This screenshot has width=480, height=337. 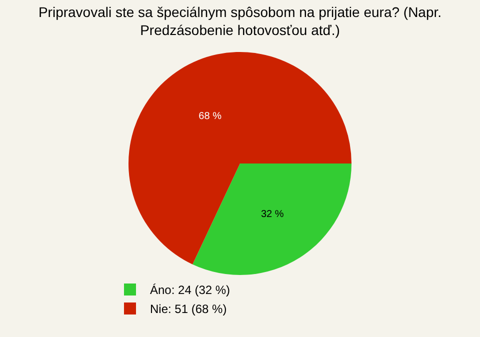 I want to click on pie-slice, so click(x=272, y=219).